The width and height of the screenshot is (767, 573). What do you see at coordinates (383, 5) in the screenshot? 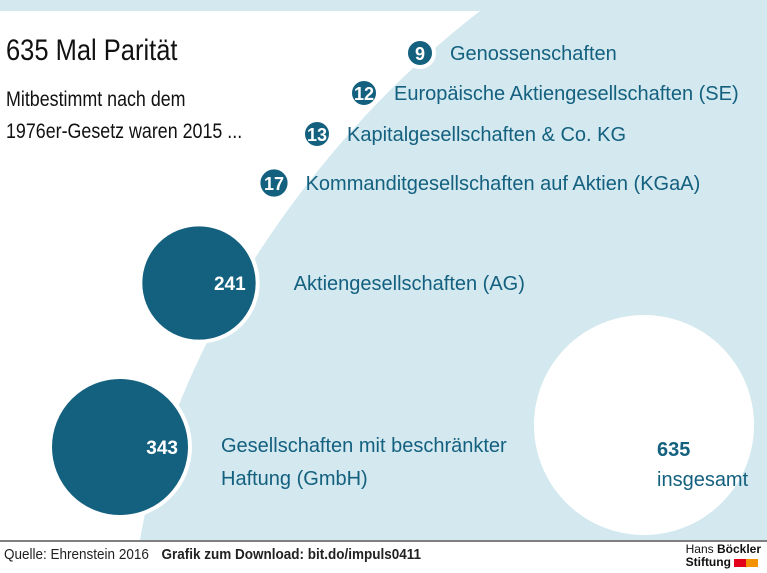
I see `top-band` at bounding box center [383, 5].